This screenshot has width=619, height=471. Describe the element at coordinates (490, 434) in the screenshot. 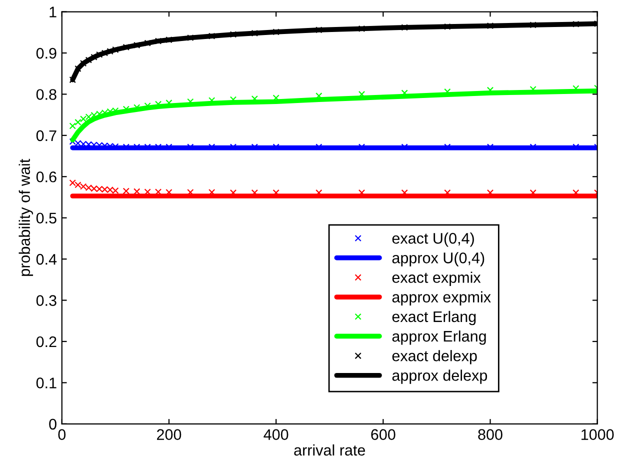

I see `x-tick-label: 800` at that location.